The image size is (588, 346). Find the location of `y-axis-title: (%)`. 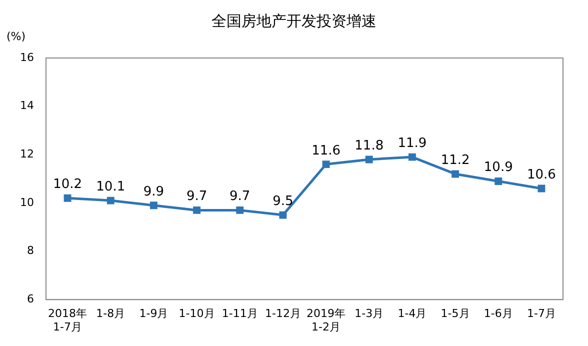

y-axis-title: (%) is located at coordinates (16, 36).